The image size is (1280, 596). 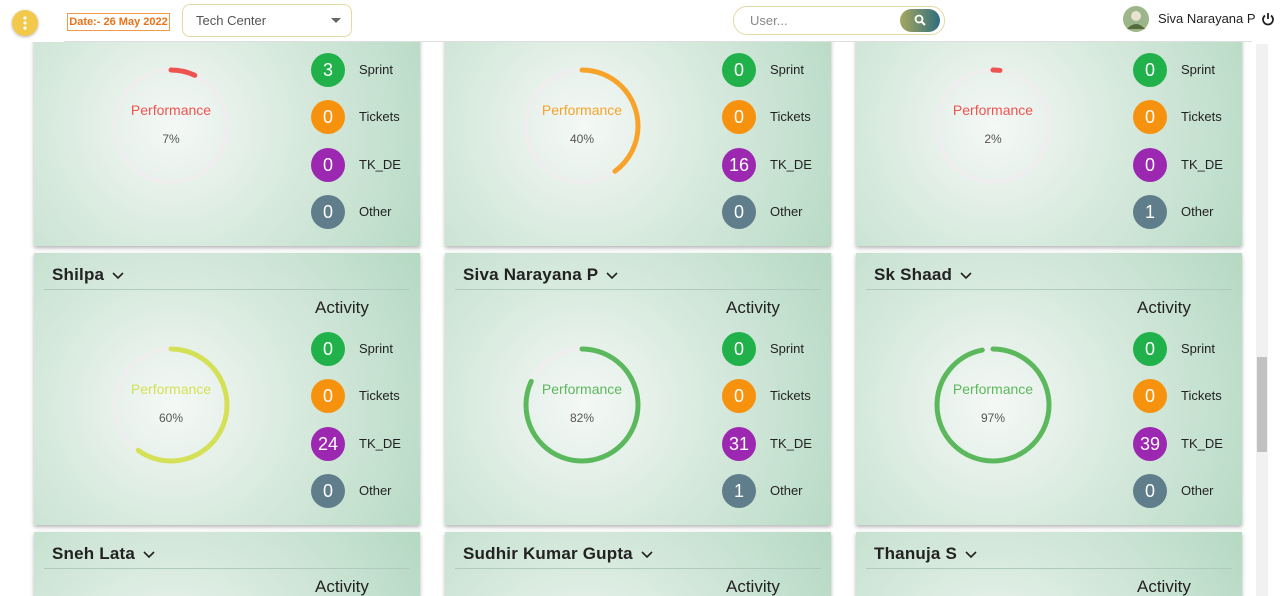 I want to click on scrollbar, so click(x=1262, y=320).